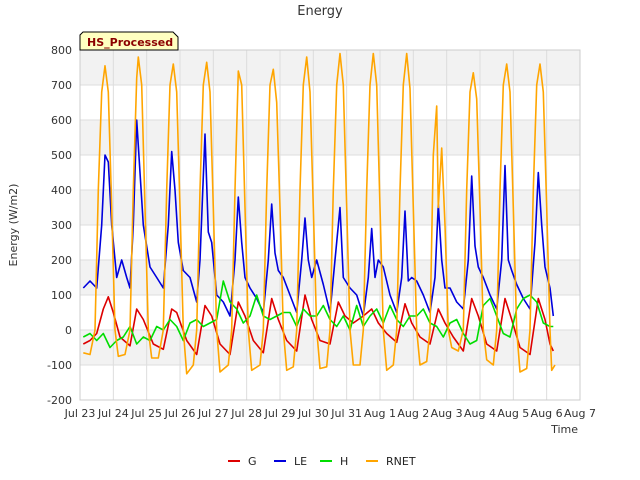  What do you see at coordinates (61, 260) in the screenshot?
I see `y-tick-label: 200` at bounding box center [61, 260].